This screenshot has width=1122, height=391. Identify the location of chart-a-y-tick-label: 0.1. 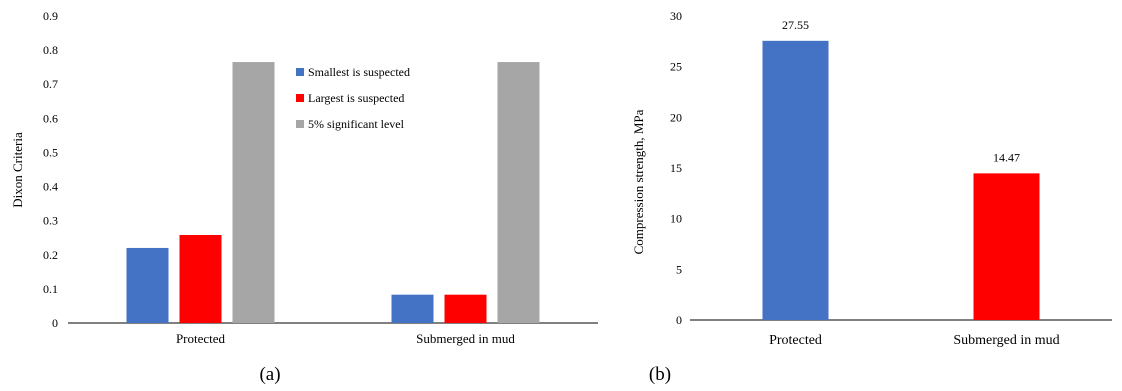
(50, 289).